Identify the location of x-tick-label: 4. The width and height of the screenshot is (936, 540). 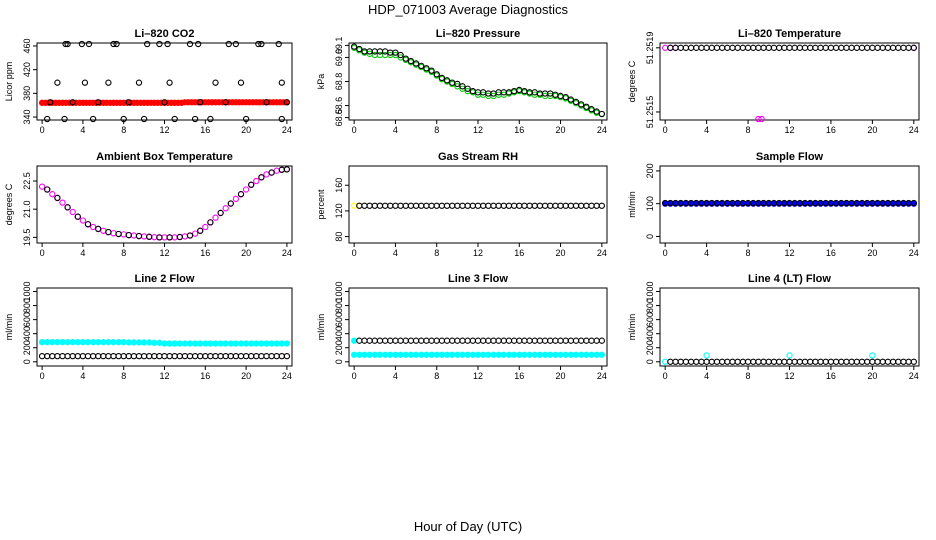
(706, 253).